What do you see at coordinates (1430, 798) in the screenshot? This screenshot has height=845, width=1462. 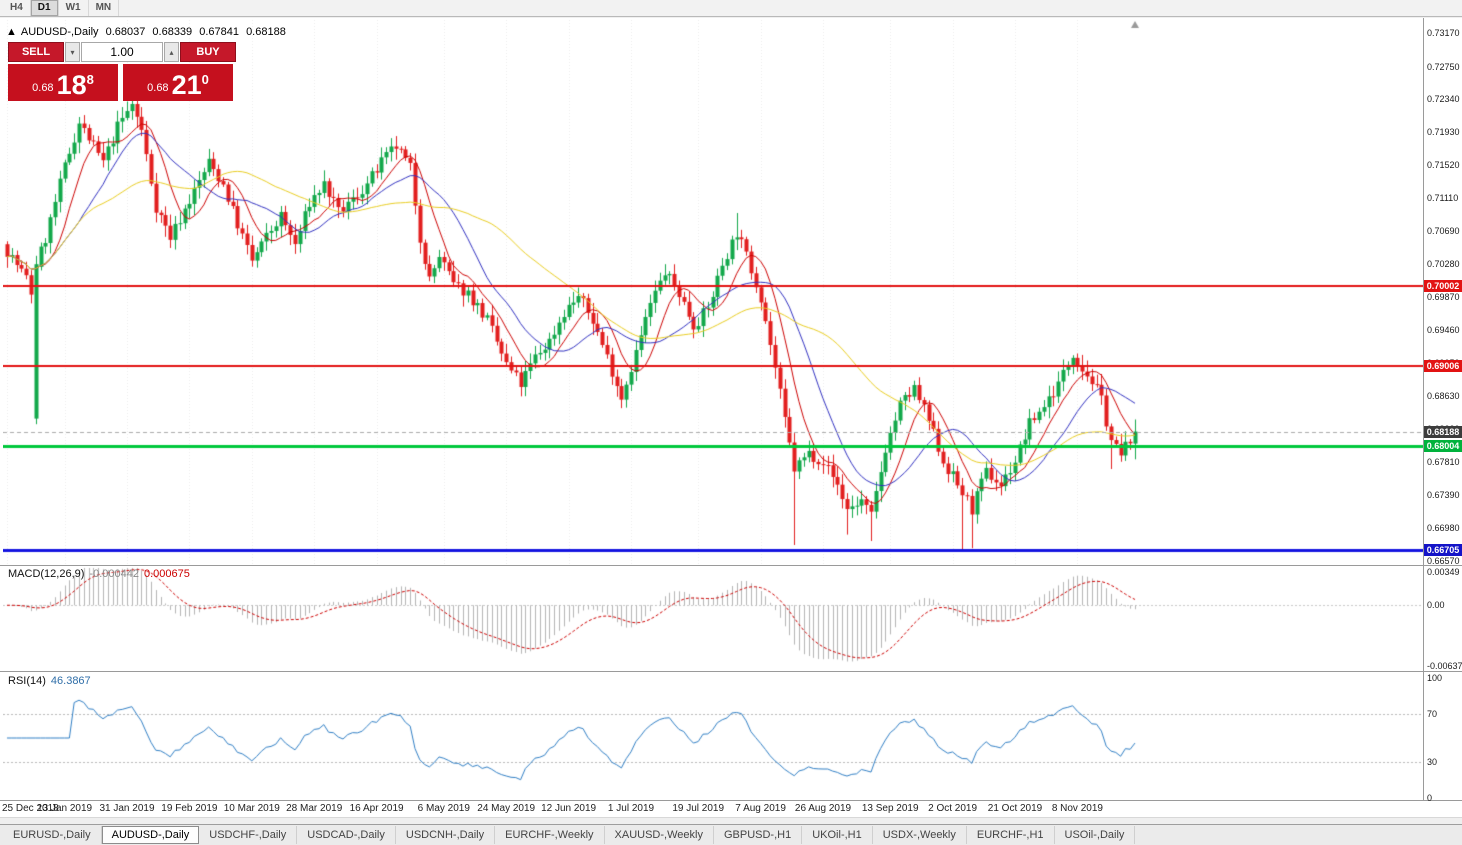 I see `rsi-axis-label: 0` at bounding box center [1430, 798].